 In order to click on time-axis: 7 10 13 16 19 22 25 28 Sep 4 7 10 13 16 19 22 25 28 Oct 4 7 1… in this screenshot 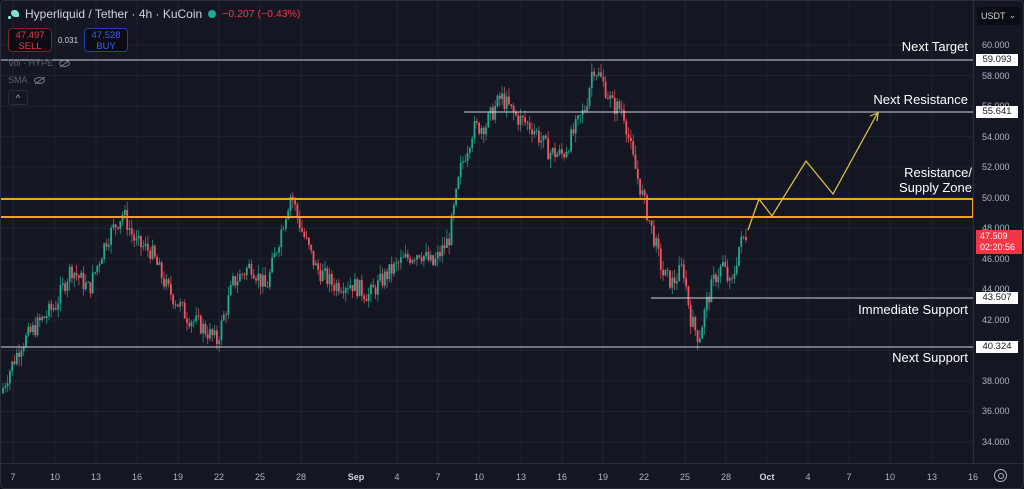, I will do `click(512, 475)`.